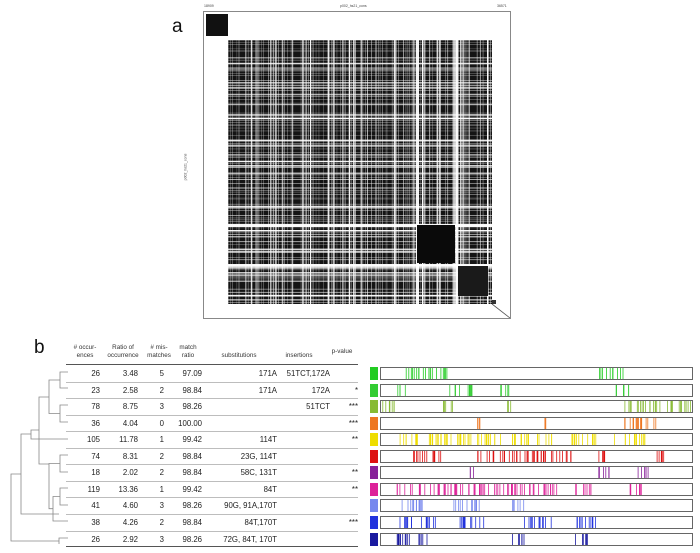 This screenshot has width=700, height=553. I want to click on cell-ratio: 11.78, so click(128, 440).